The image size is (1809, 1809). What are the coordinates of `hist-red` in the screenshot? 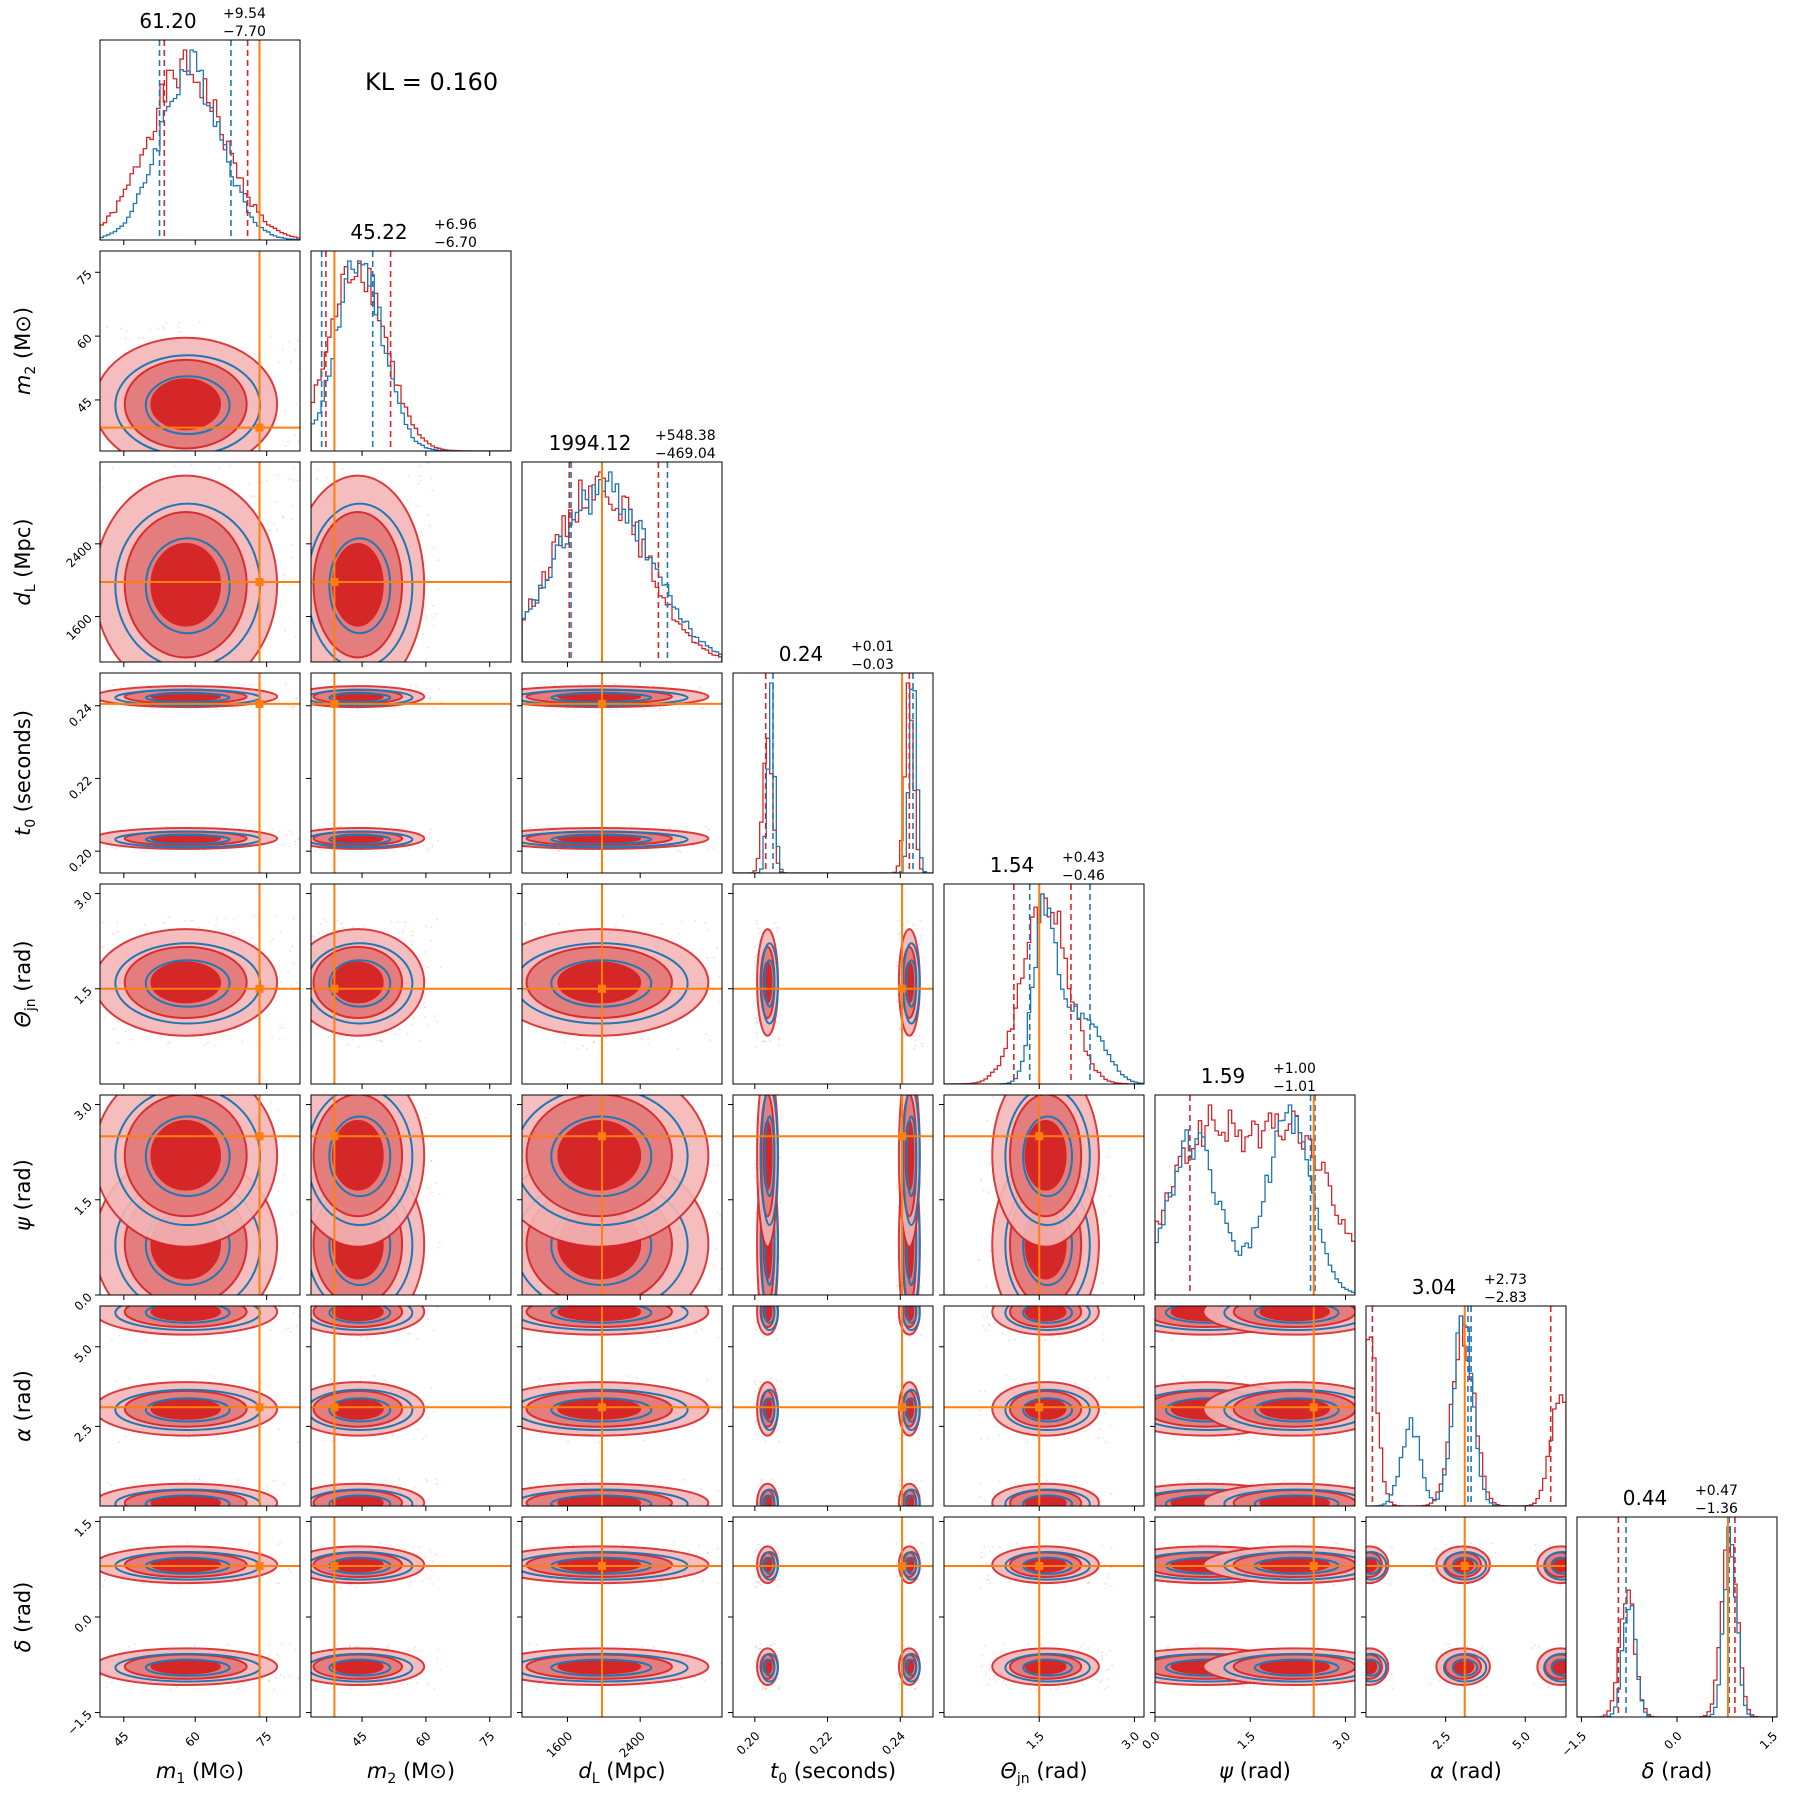 It's located at (411, 355).